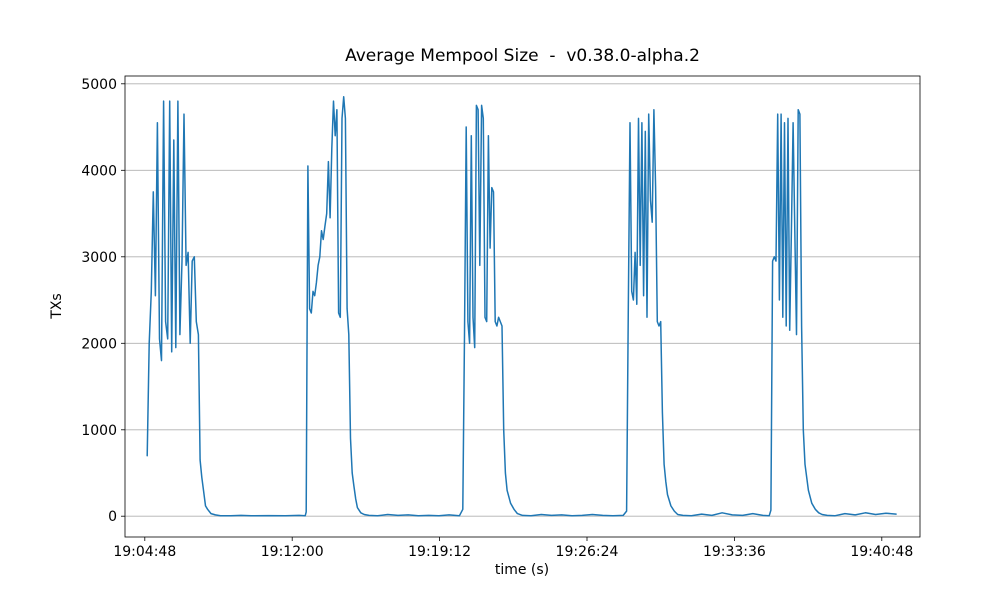 Image resolution: width=1000 pixels, height=600 pixels. I want to click on chart-title: Average Mempool Size - v0.38.0-alpha.2, so click(522, 56).